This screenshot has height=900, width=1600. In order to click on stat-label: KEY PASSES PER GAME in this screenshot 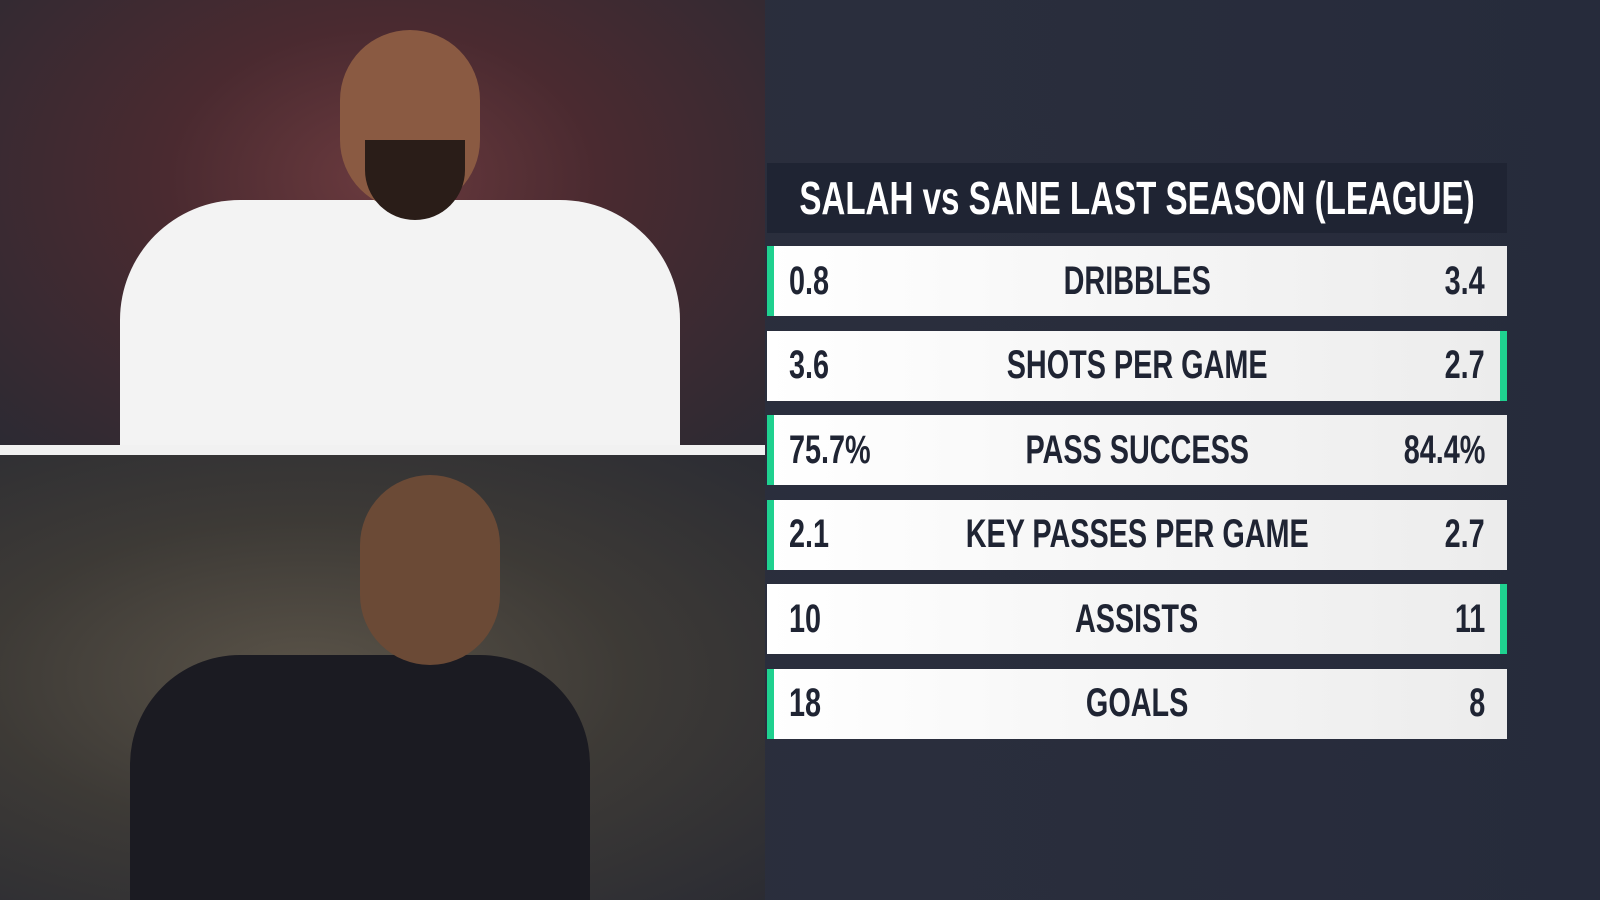, I will do `click(1137, 534)`.